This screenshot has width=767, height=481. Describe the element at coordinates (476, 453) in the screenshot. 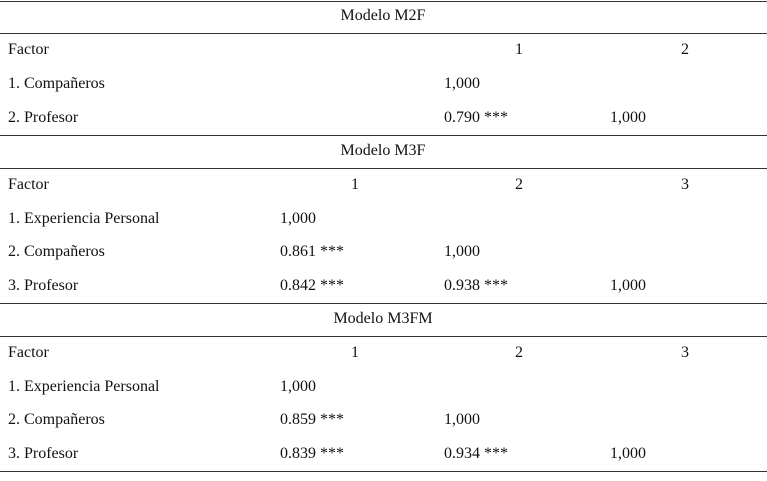

I see `cell-value: 0.934 ***` at that location.